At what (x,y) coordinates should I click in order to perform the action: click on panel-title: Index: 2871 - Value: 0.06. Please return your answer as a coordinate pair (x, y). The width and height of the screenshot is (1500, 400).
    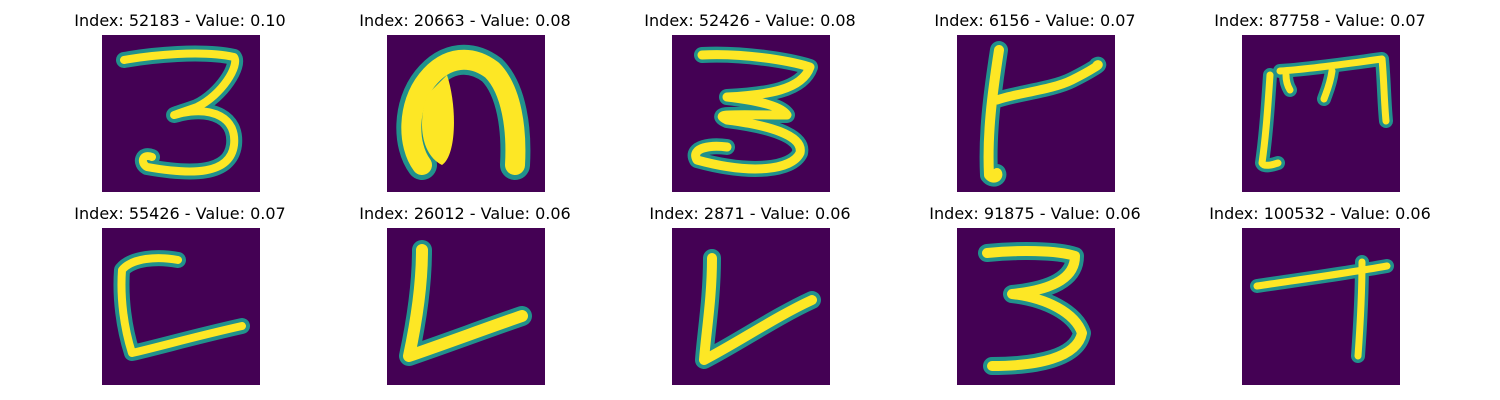
    Looking at the image, I should click on (750, 213).